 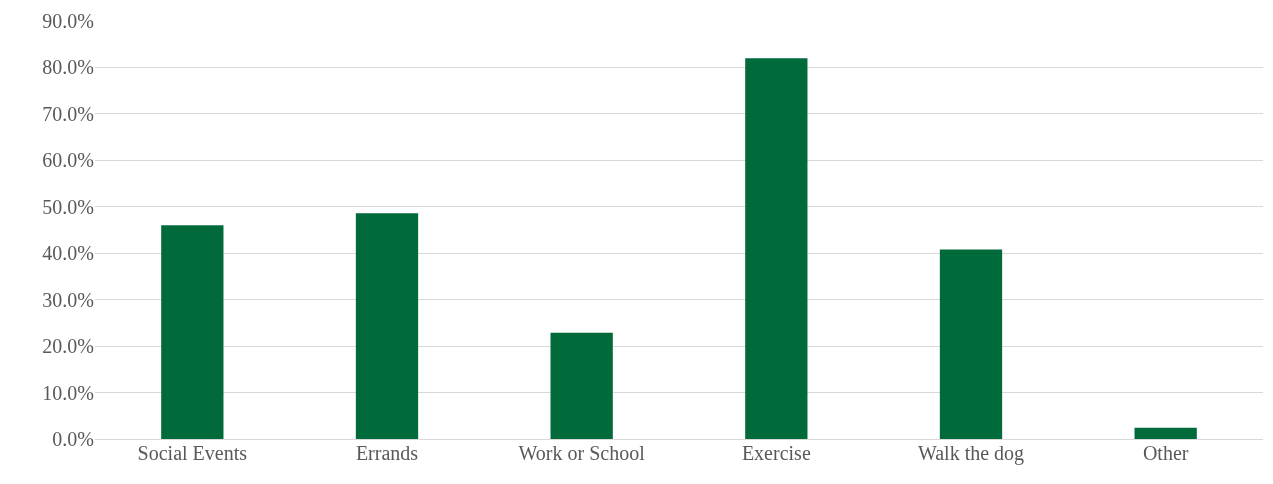 I want to click on y-tick-label: 50.0%, so click(x=68, y=206).